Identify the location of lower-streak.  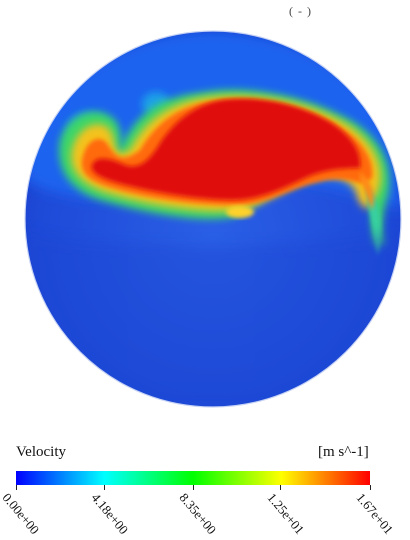
(240, 212).